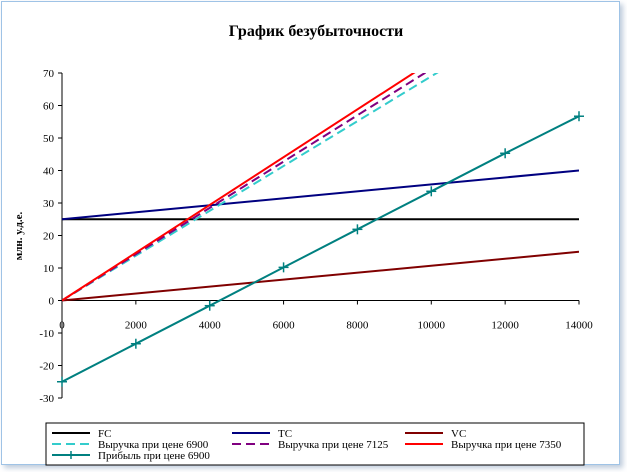 This screenshot has height=472, width=627. What do you see at coordinates (505, 326) in the screenshot?
I see `x-tick-label: 12000` at bounding box center [505, 326].